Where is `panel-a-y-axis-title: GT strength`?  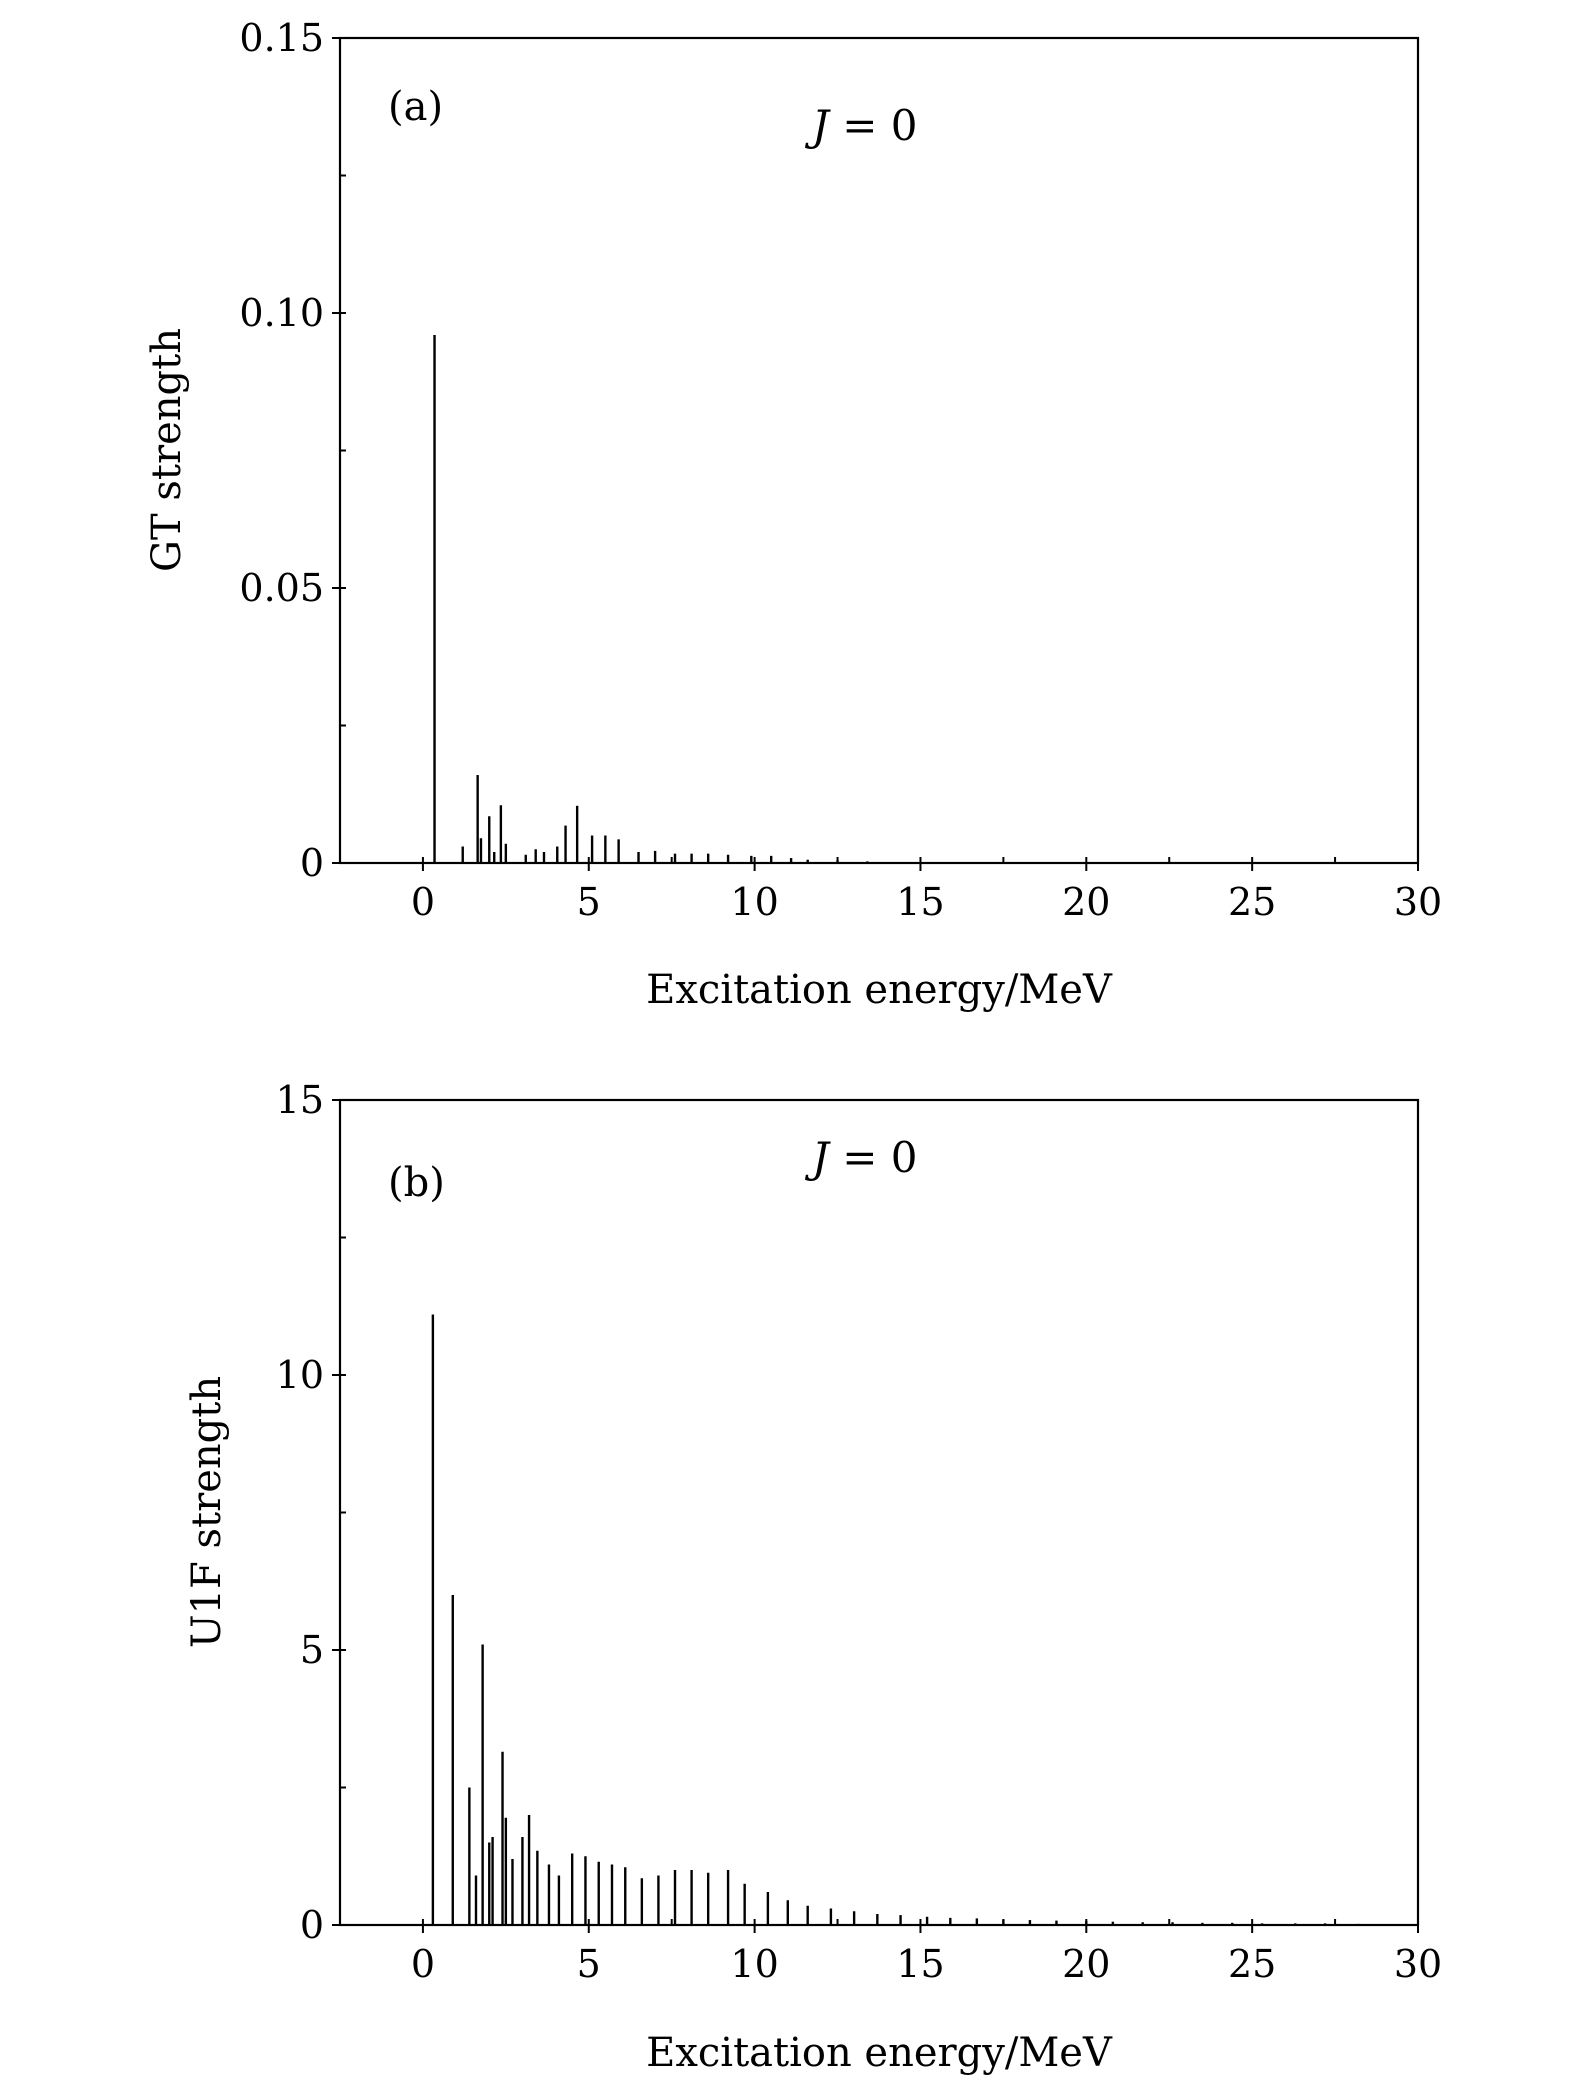
panel-a-y-axis-title: GT strength is located at coordinates (167, 450).